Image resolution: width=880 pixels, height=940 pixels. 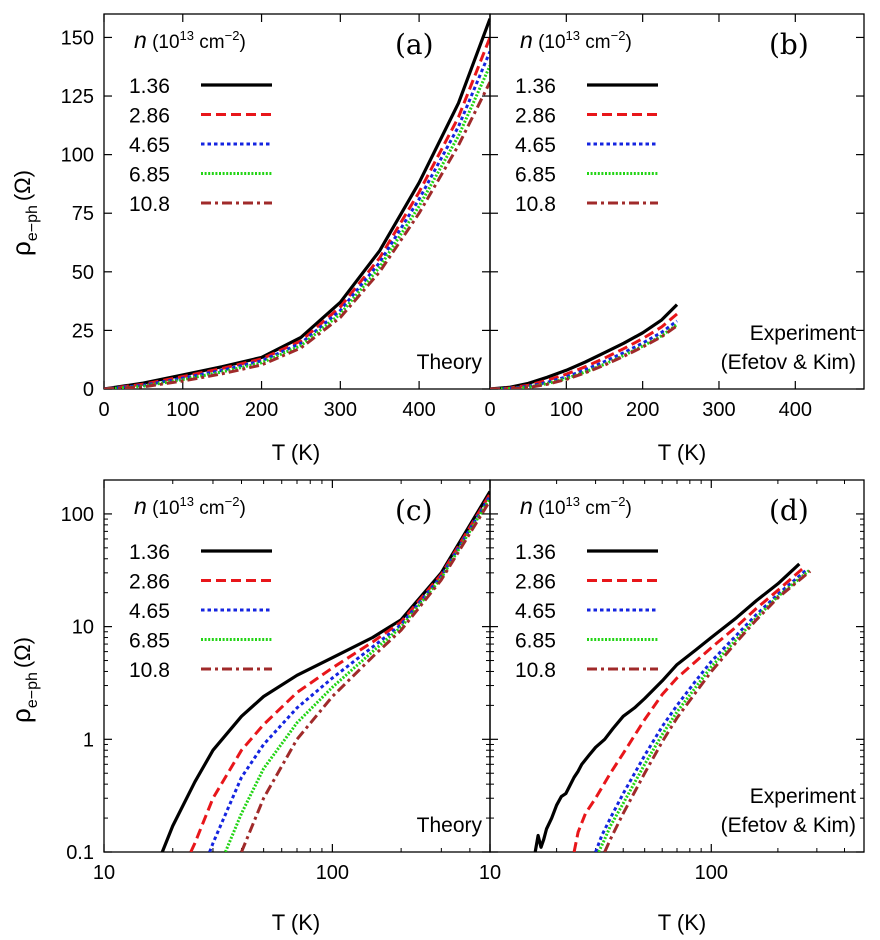 I want to click on y-tick-label: 75, so click(x=83, y=214).